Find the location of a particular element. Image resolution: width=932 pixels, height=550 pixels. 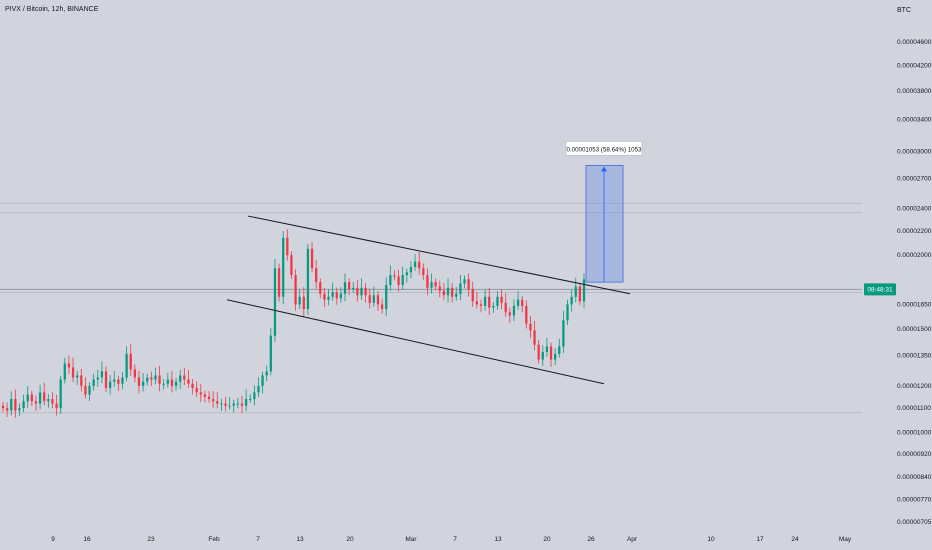

price-range-arrowhead is located at coordinates (604, 169).